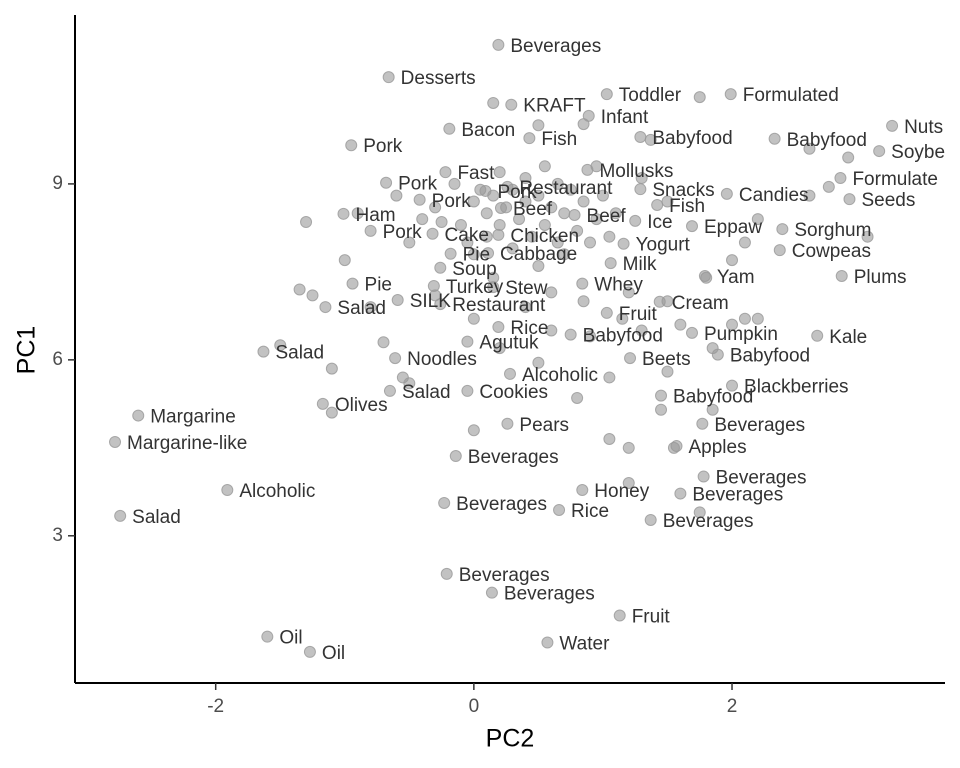 This screenshot has width=960, height=768. I want to click on point-label: Fish, so click(559, 139).